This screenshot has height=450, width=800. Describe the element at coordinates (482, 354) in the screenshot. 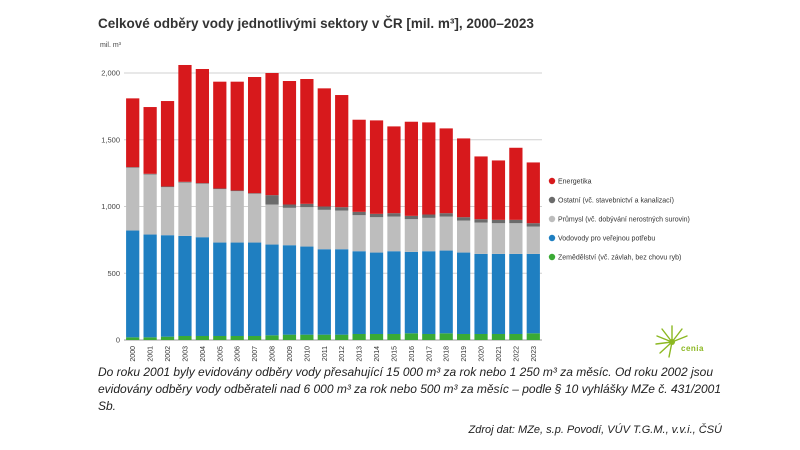

I see `x-tick-label: 2020` at that location.